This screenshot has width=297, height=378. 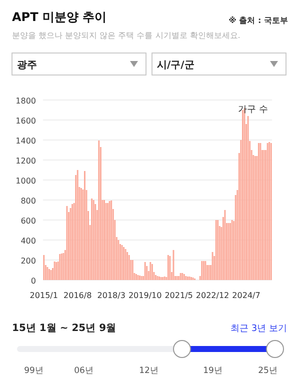 I want to click on y-tick-label: 600, so click(x=28, y=221).